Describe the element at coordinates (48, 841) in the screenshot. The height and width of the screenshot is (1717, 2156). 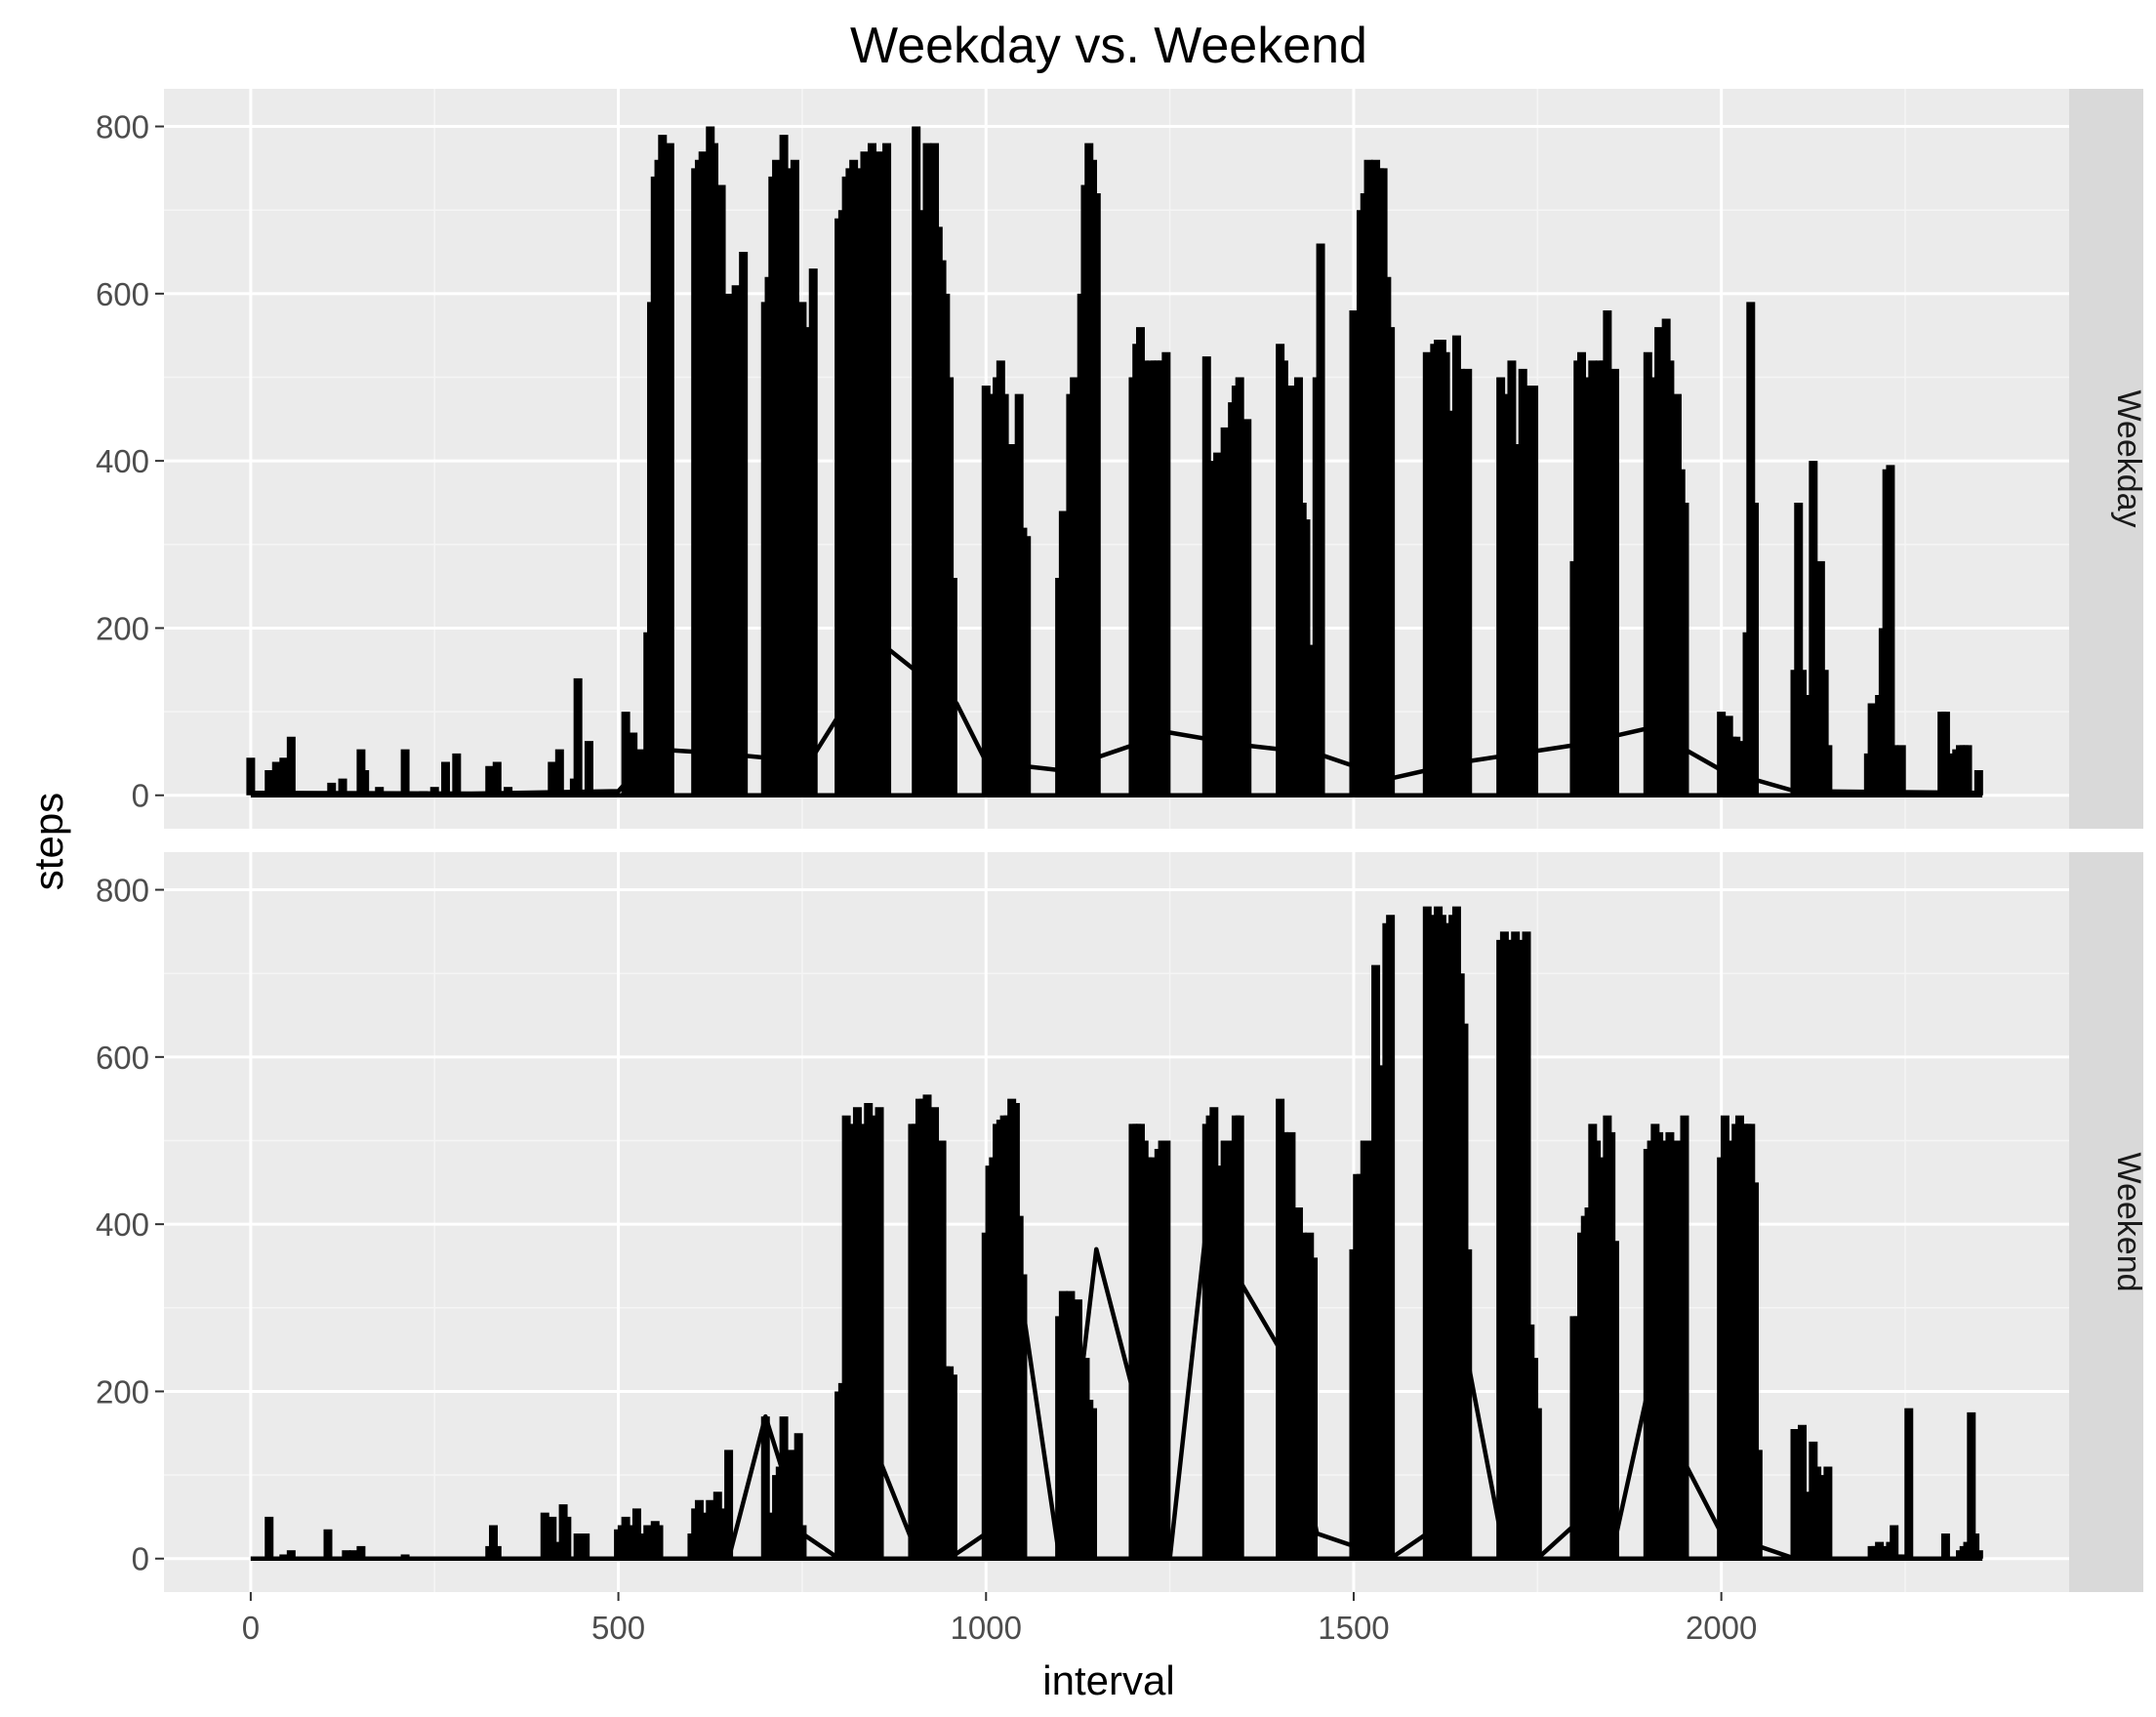
I see `y-axis-title: steps` at that location.